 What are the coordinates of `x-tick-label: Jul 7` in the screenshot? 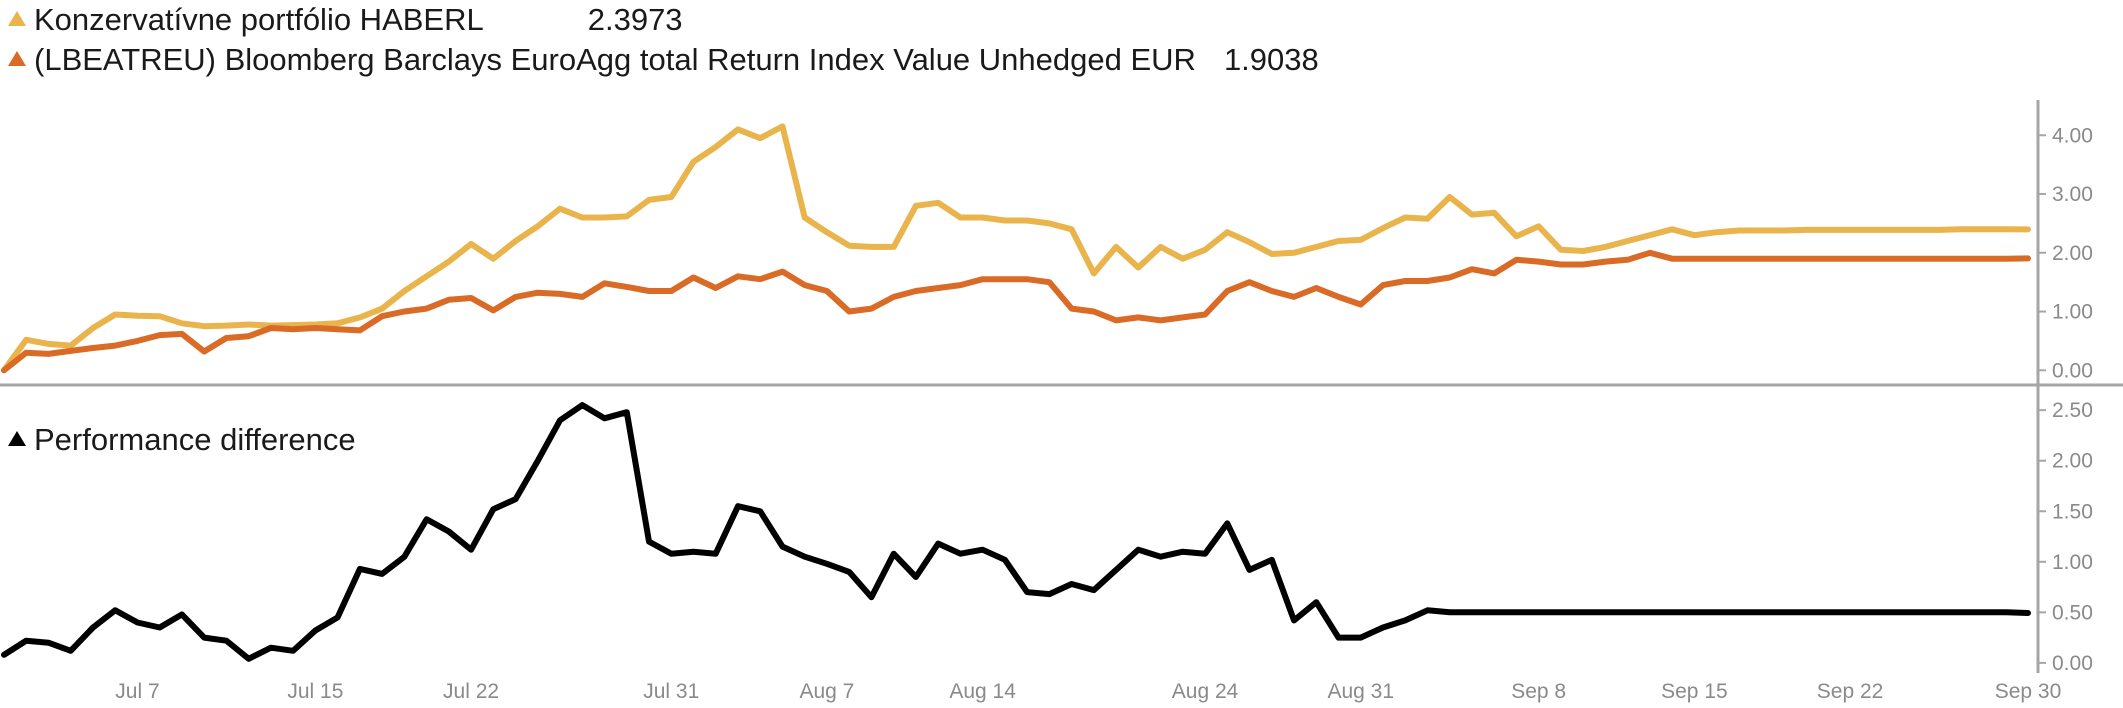 It's located at (137, 691).